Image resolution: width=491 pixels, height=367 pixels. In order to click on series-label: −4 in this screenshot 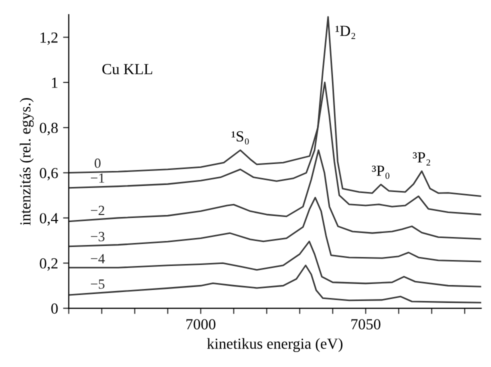, I will do `click(97, 259)`.